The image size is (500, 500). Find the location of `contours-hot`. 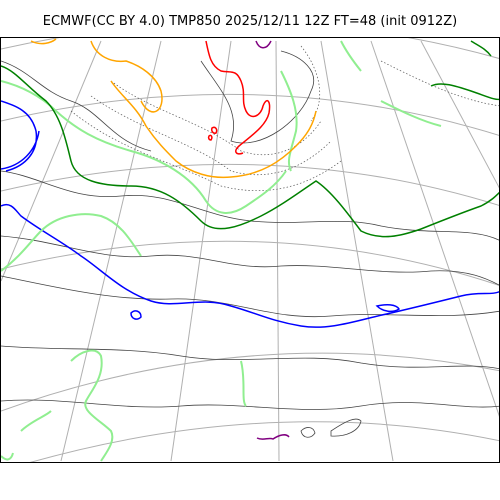

contours-hot is located at coordinates (238, 97).